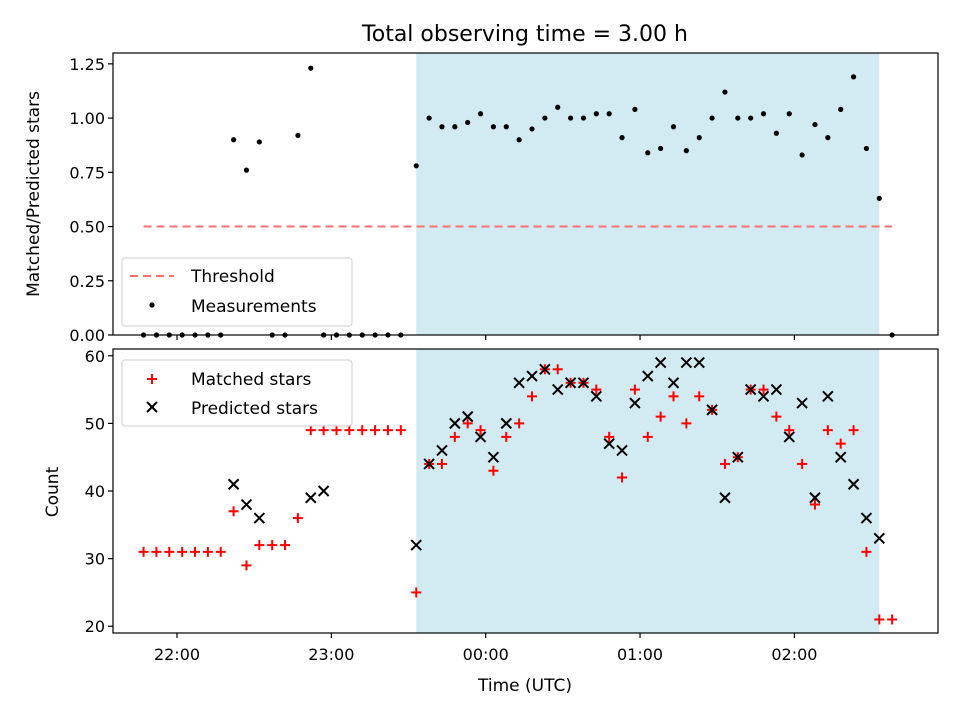 The image size is (960, 724). What do you see at coordinates (152, 407) in the screenshot?
I see `predicted-stars-legend-icon` at bounding box center [152, 407].